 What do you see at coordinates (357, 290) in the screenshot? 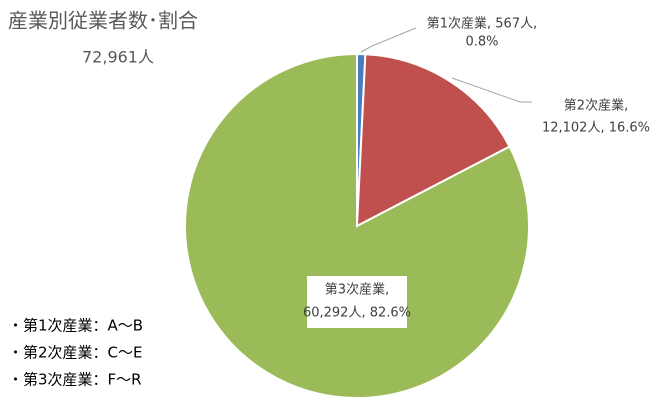
I see `data-label: 第3次産業,` at bounding box center [357, 290].